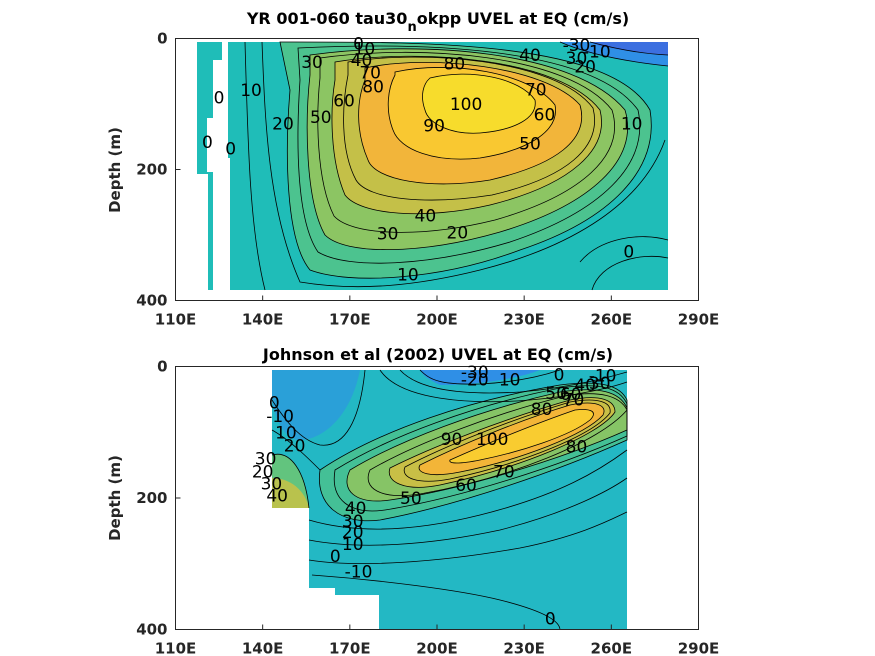  What do you see at coordinates (158, 170) in the screenshot?
I see `model-y-ticks: 0 200 400` at bounding box center [158, 170].